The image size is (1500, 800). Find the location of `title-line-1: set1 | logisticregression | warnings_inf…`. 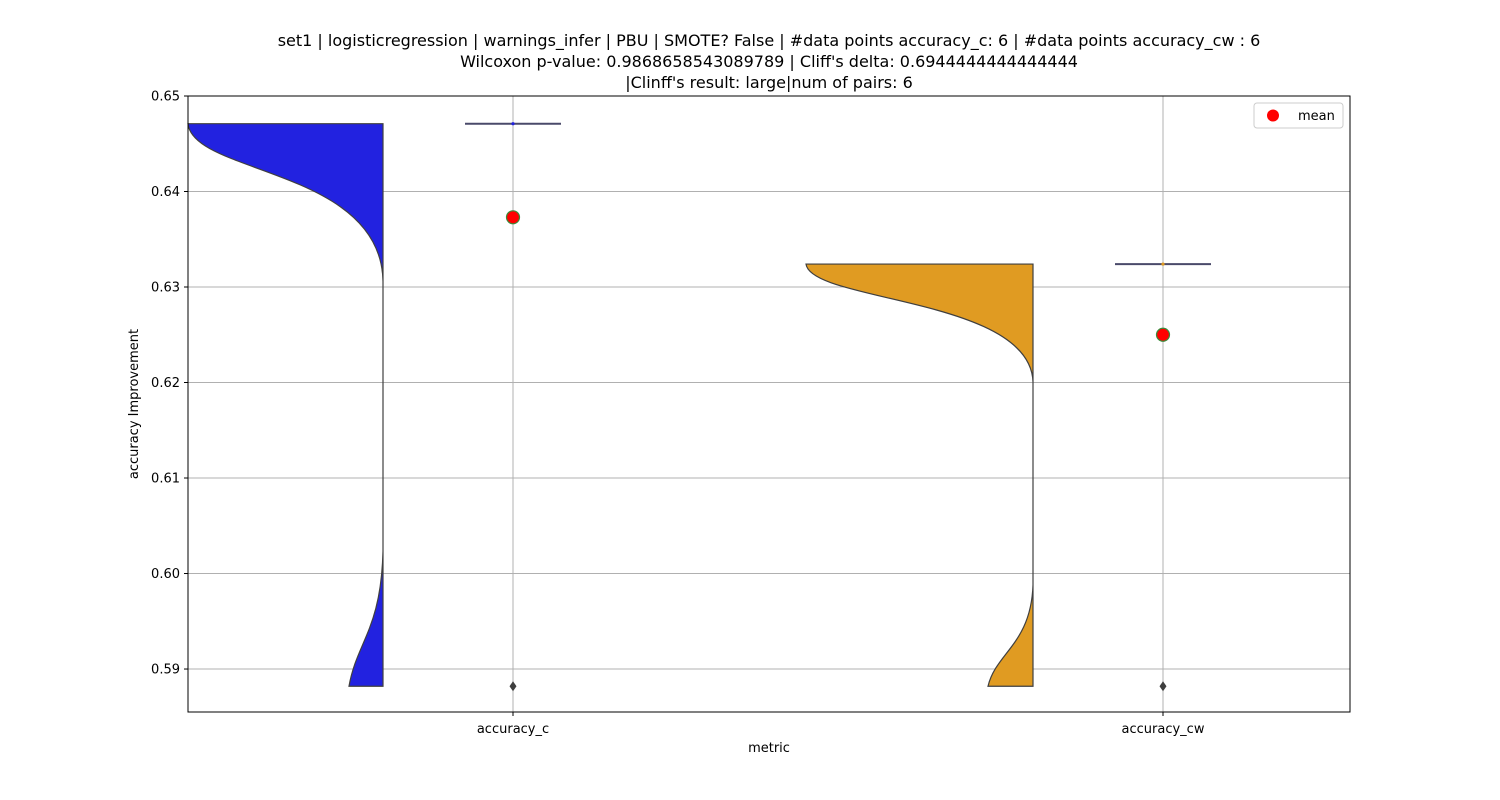

title-line-1: set1 | logisticregression | warnings_inf… is located at coordinates (769, 41).